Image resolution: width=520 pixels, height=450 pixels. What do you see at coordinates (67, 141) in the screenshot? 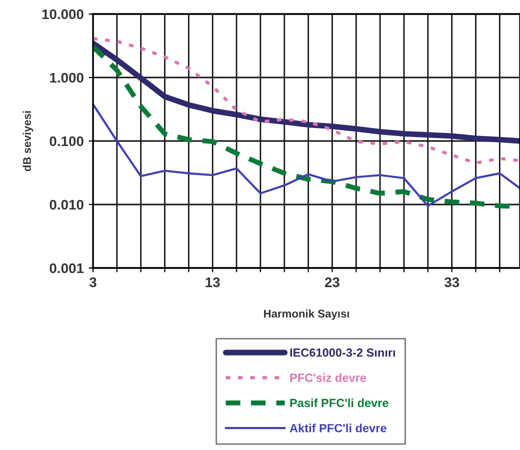
I see `y-tick-label: 0.100` at bounding box center [67, 141].